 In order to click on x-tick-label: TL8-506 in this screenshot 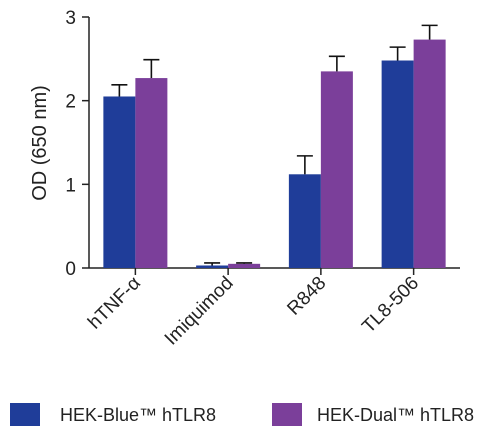, I will do `click(390, 305)`.